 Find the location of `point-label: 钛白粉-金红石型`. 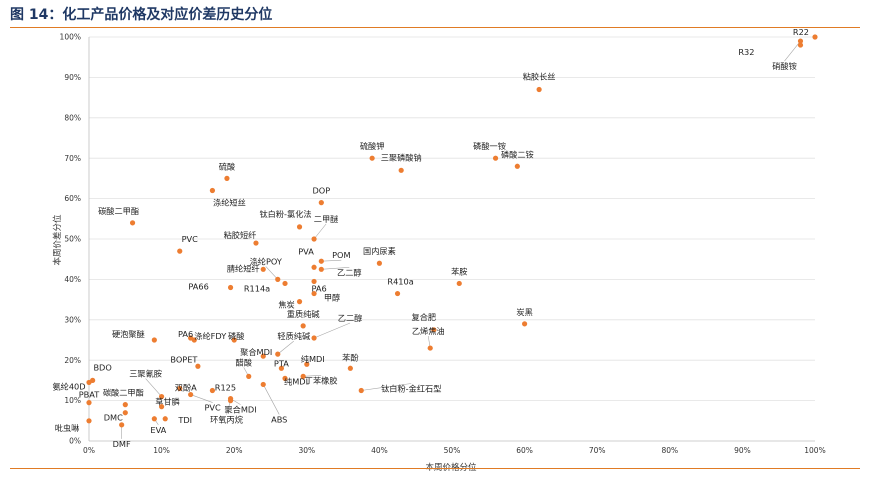

point-label: 钛白粉-金红石型 is located at coordinates (411, 389).